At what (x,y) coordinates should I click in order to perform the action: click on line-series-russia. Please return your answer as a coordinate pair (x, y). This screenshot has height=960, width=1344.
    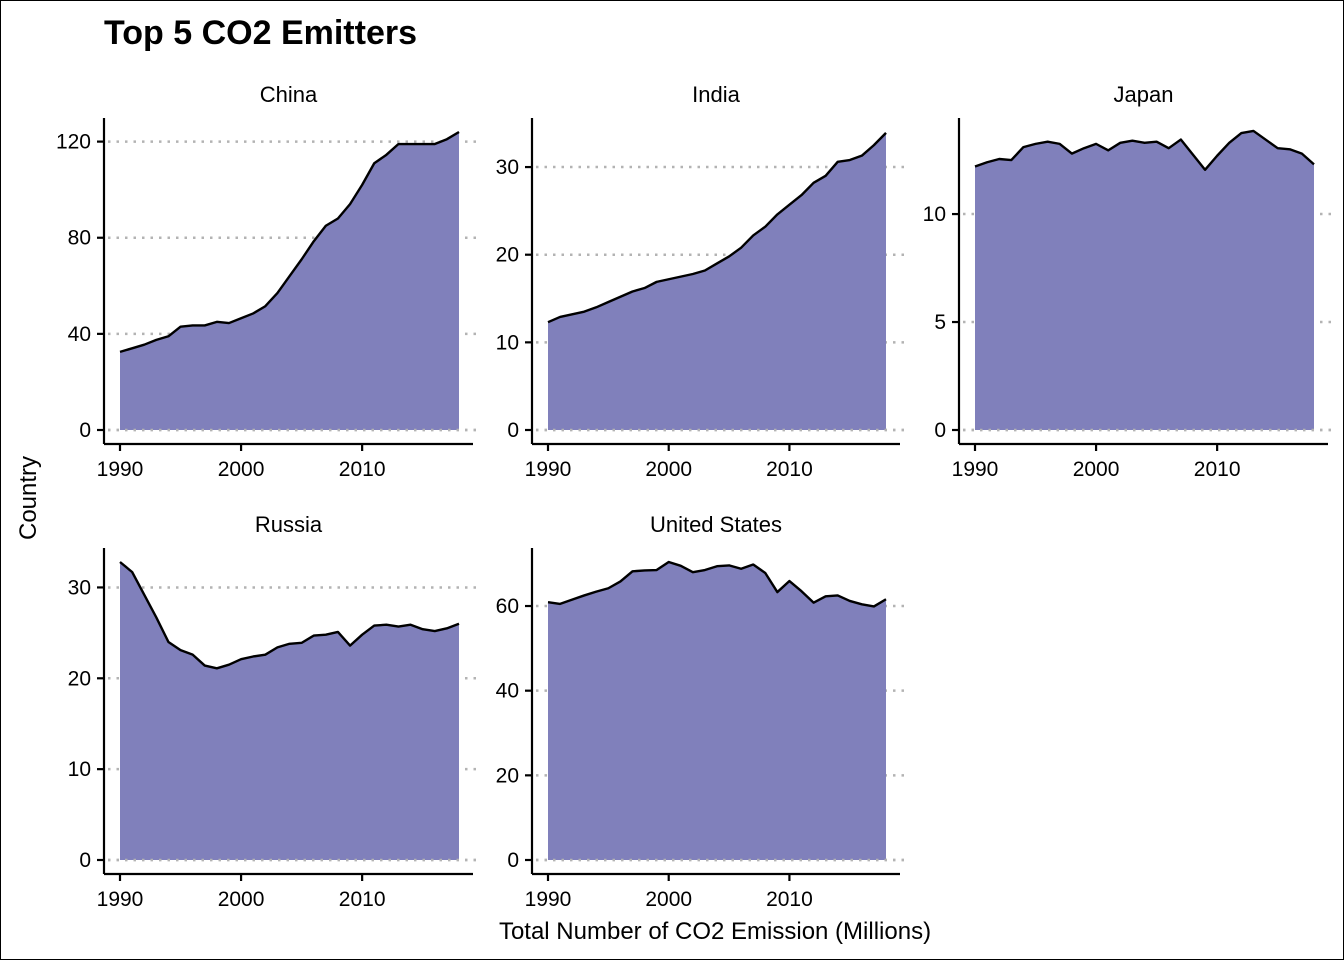
    Looking at the image, I should click on (289, 615).